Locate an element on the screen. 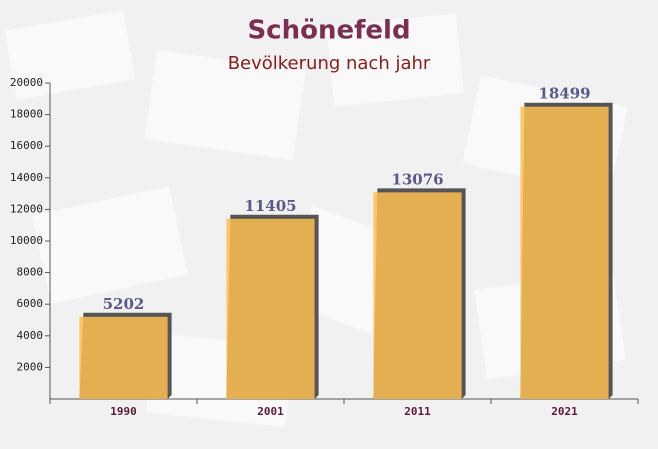 Image resolution: width=658 pixels, height=449 pixels. y-tick-label: 16000 is located at coordinates (26, 145).